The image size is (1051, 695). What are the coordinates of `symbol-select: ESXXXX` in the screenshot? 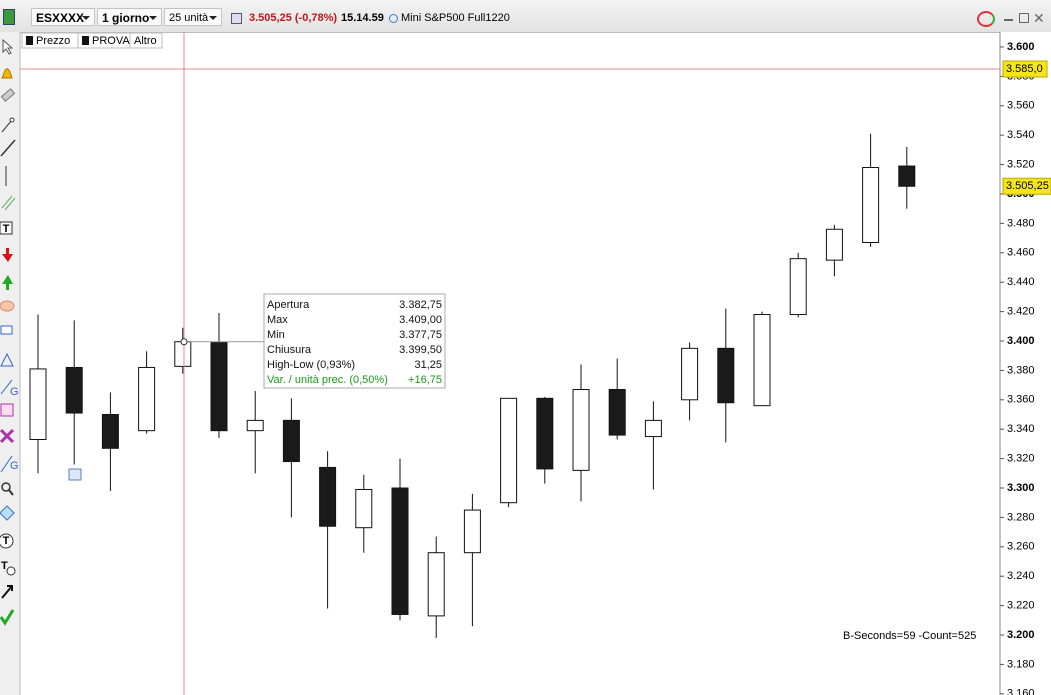 It's located at (63, 17).